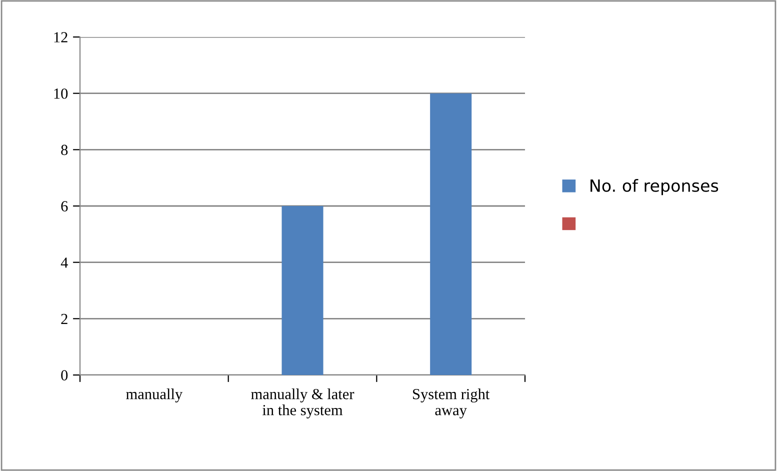 The image size is (777, 471). Describe the element at coordinates (64, 319) in the screenshot. I see `y-tick-label: 2` at that location.